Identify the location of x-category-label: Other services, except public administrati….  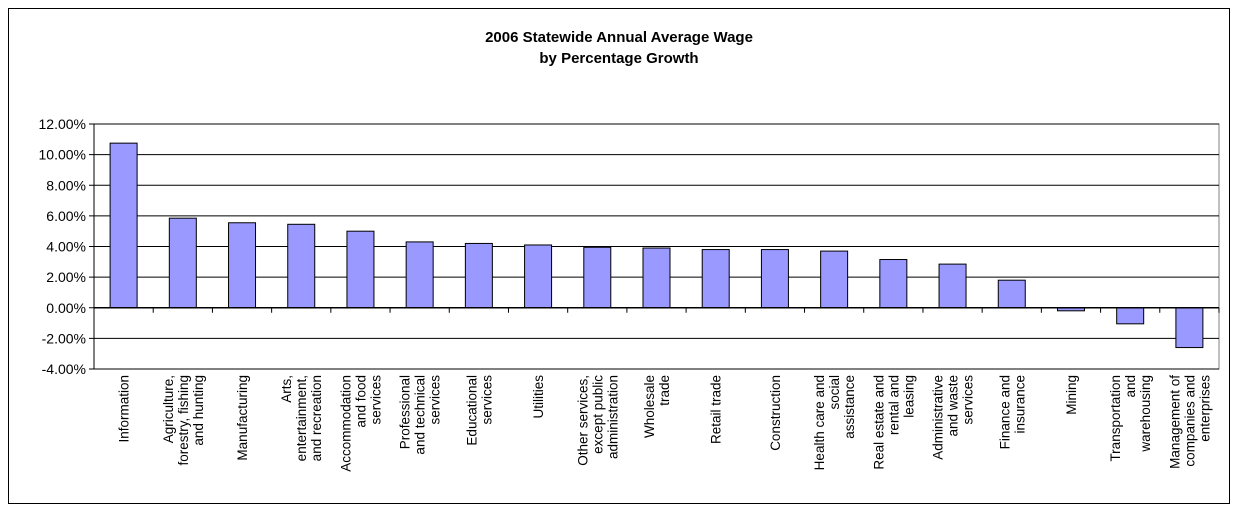
(597, 420).